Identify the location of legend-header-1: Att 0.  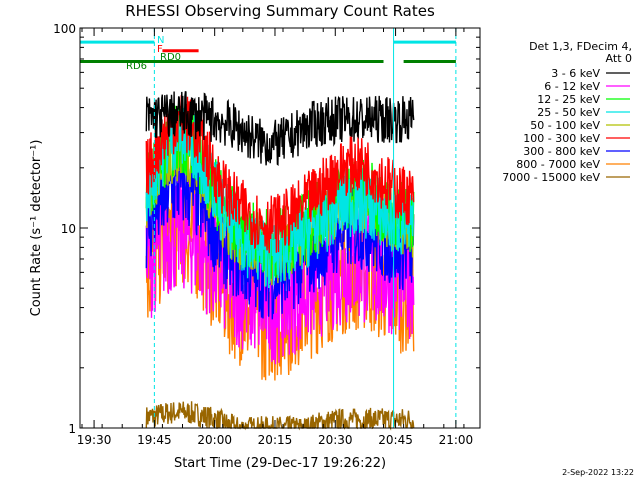
(619, 58).